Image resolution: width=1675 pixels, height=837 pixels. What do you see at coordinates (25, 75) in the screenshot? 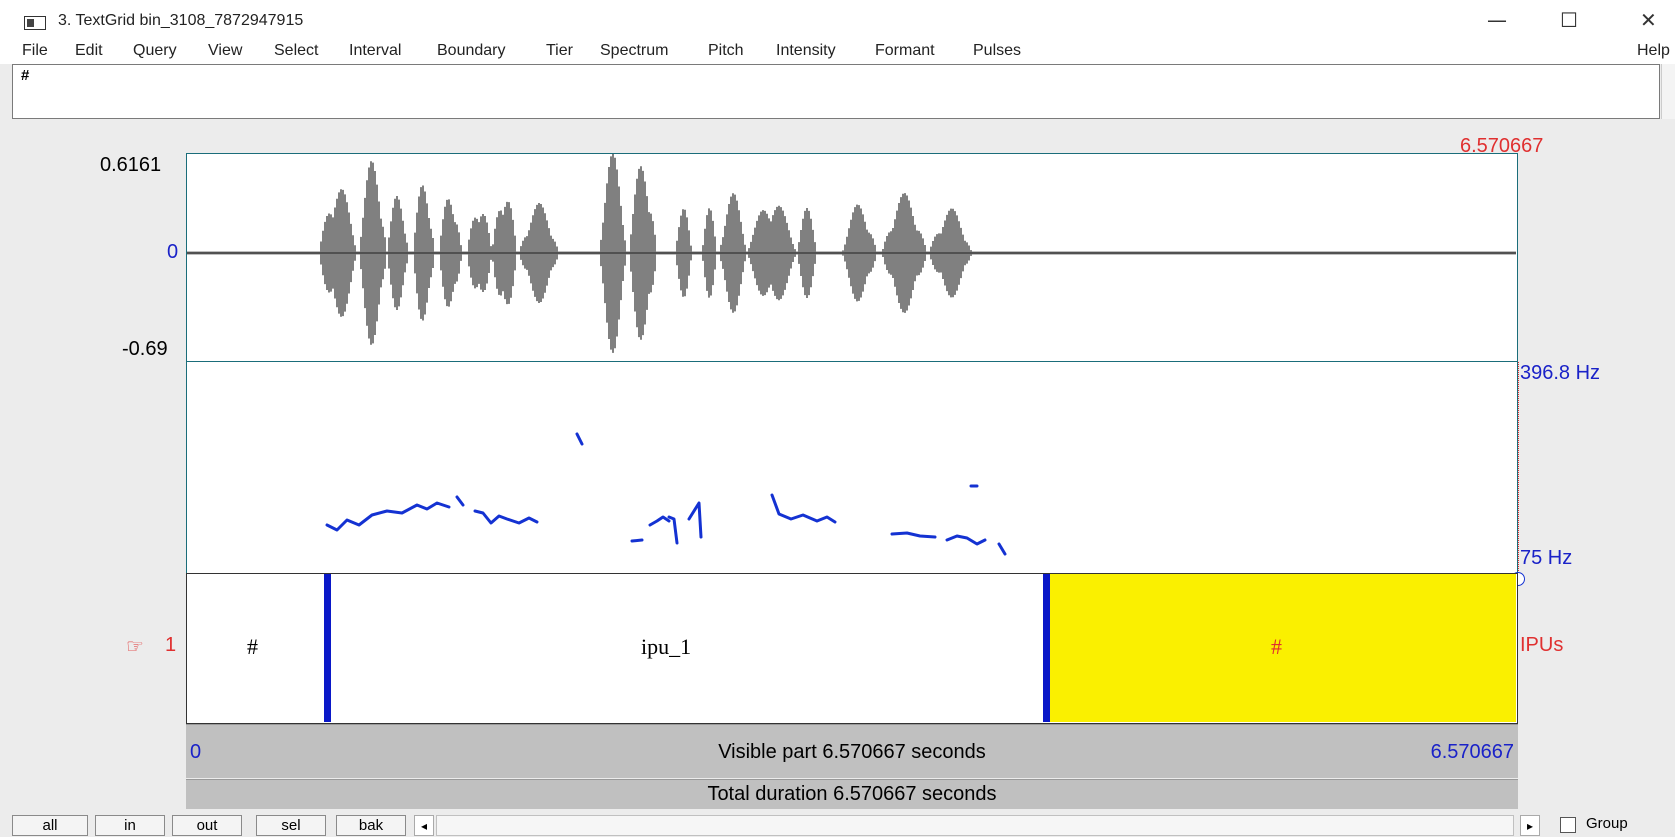
I see `interval-text-value: #` at bounding box center [25, 75].